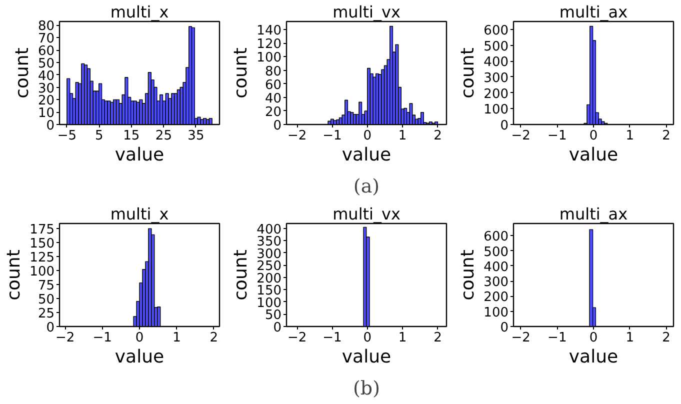 The image size is (681, 404). I want to click on y-tick-label: 150, so click(42, 244).